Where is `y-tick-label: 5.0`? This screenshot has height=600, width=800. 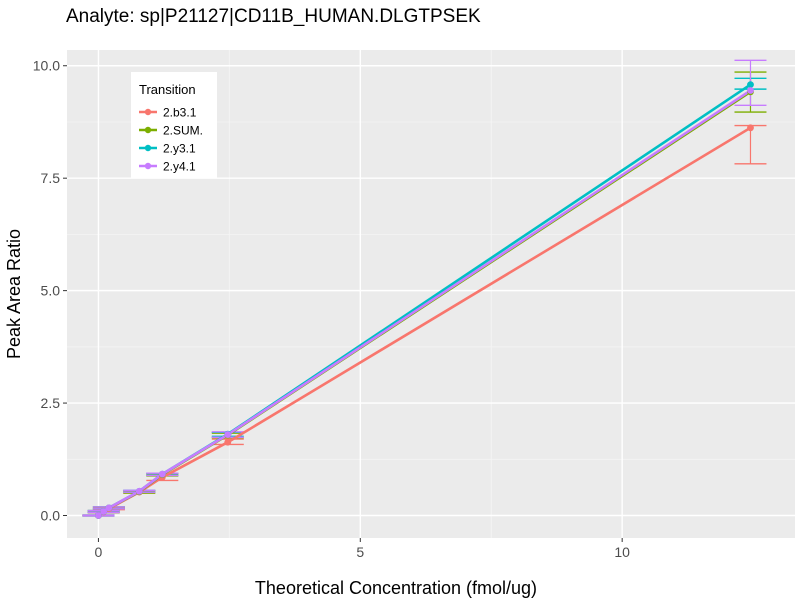 y-tick-label: 5.0 is located at coordinates (51, 291).